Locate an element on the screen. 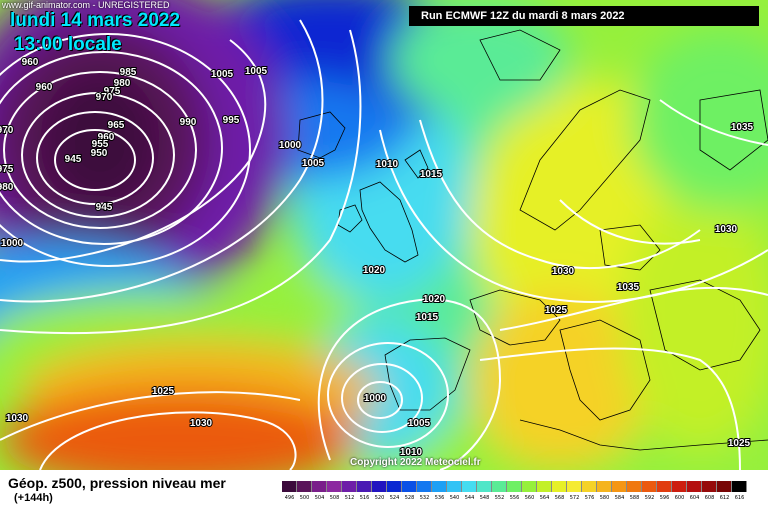  scale-label: 528 is located at coordinates (409, 498).